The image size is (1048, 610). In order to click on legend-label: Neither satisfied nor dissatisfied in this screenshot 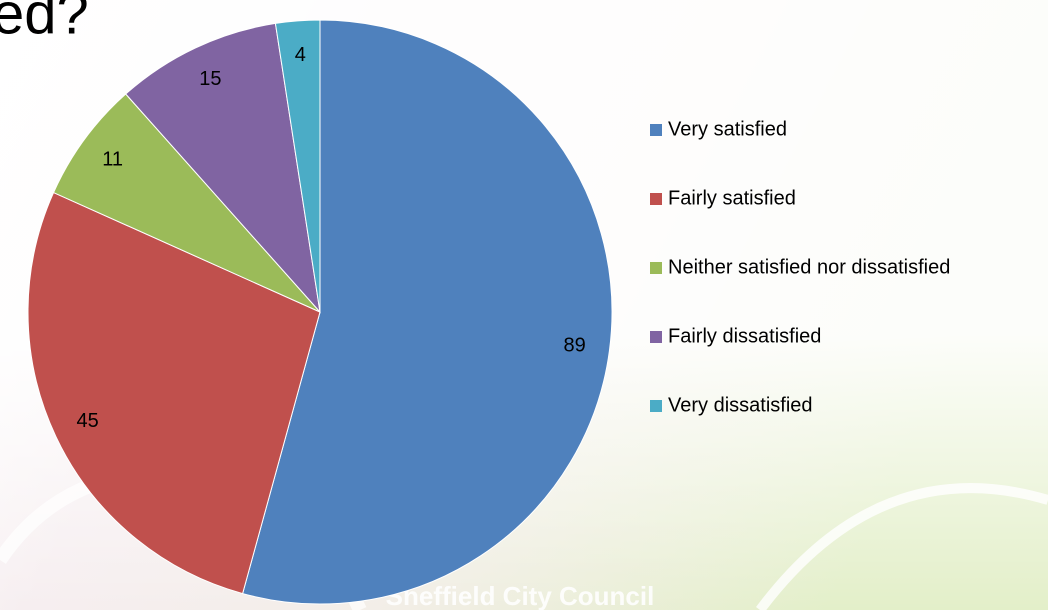, I will do `click(809, 267)`.